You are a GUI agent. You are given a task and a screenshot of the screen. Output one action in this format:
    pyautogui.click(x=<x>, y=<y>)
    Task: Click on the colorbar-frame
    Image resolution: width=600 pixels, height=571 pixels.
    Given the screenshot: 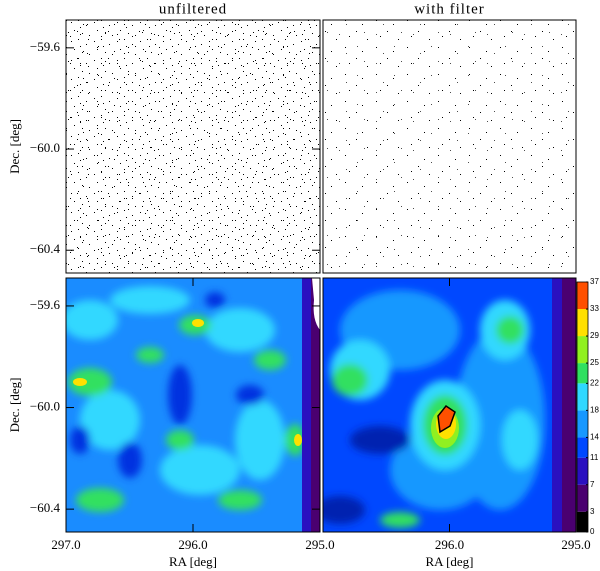 What is the action you would take?
    pyautogui.click(x=582, y=407)
    